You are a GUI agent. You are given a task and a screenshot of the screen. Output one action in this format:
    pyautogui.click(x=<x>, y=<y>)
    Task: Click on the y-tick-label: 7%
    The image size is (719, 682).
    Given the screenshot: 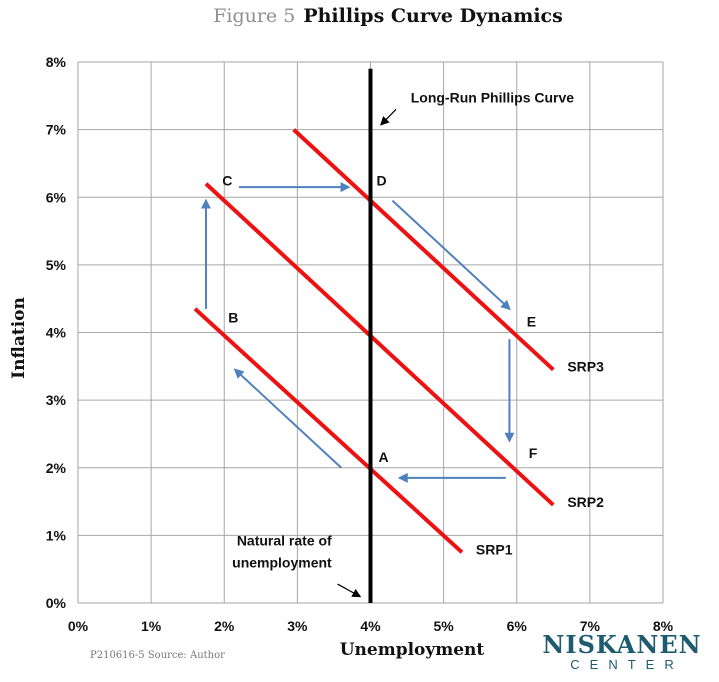 What is the action you would take?
    pyautogui.click(x=56, y=130)
    